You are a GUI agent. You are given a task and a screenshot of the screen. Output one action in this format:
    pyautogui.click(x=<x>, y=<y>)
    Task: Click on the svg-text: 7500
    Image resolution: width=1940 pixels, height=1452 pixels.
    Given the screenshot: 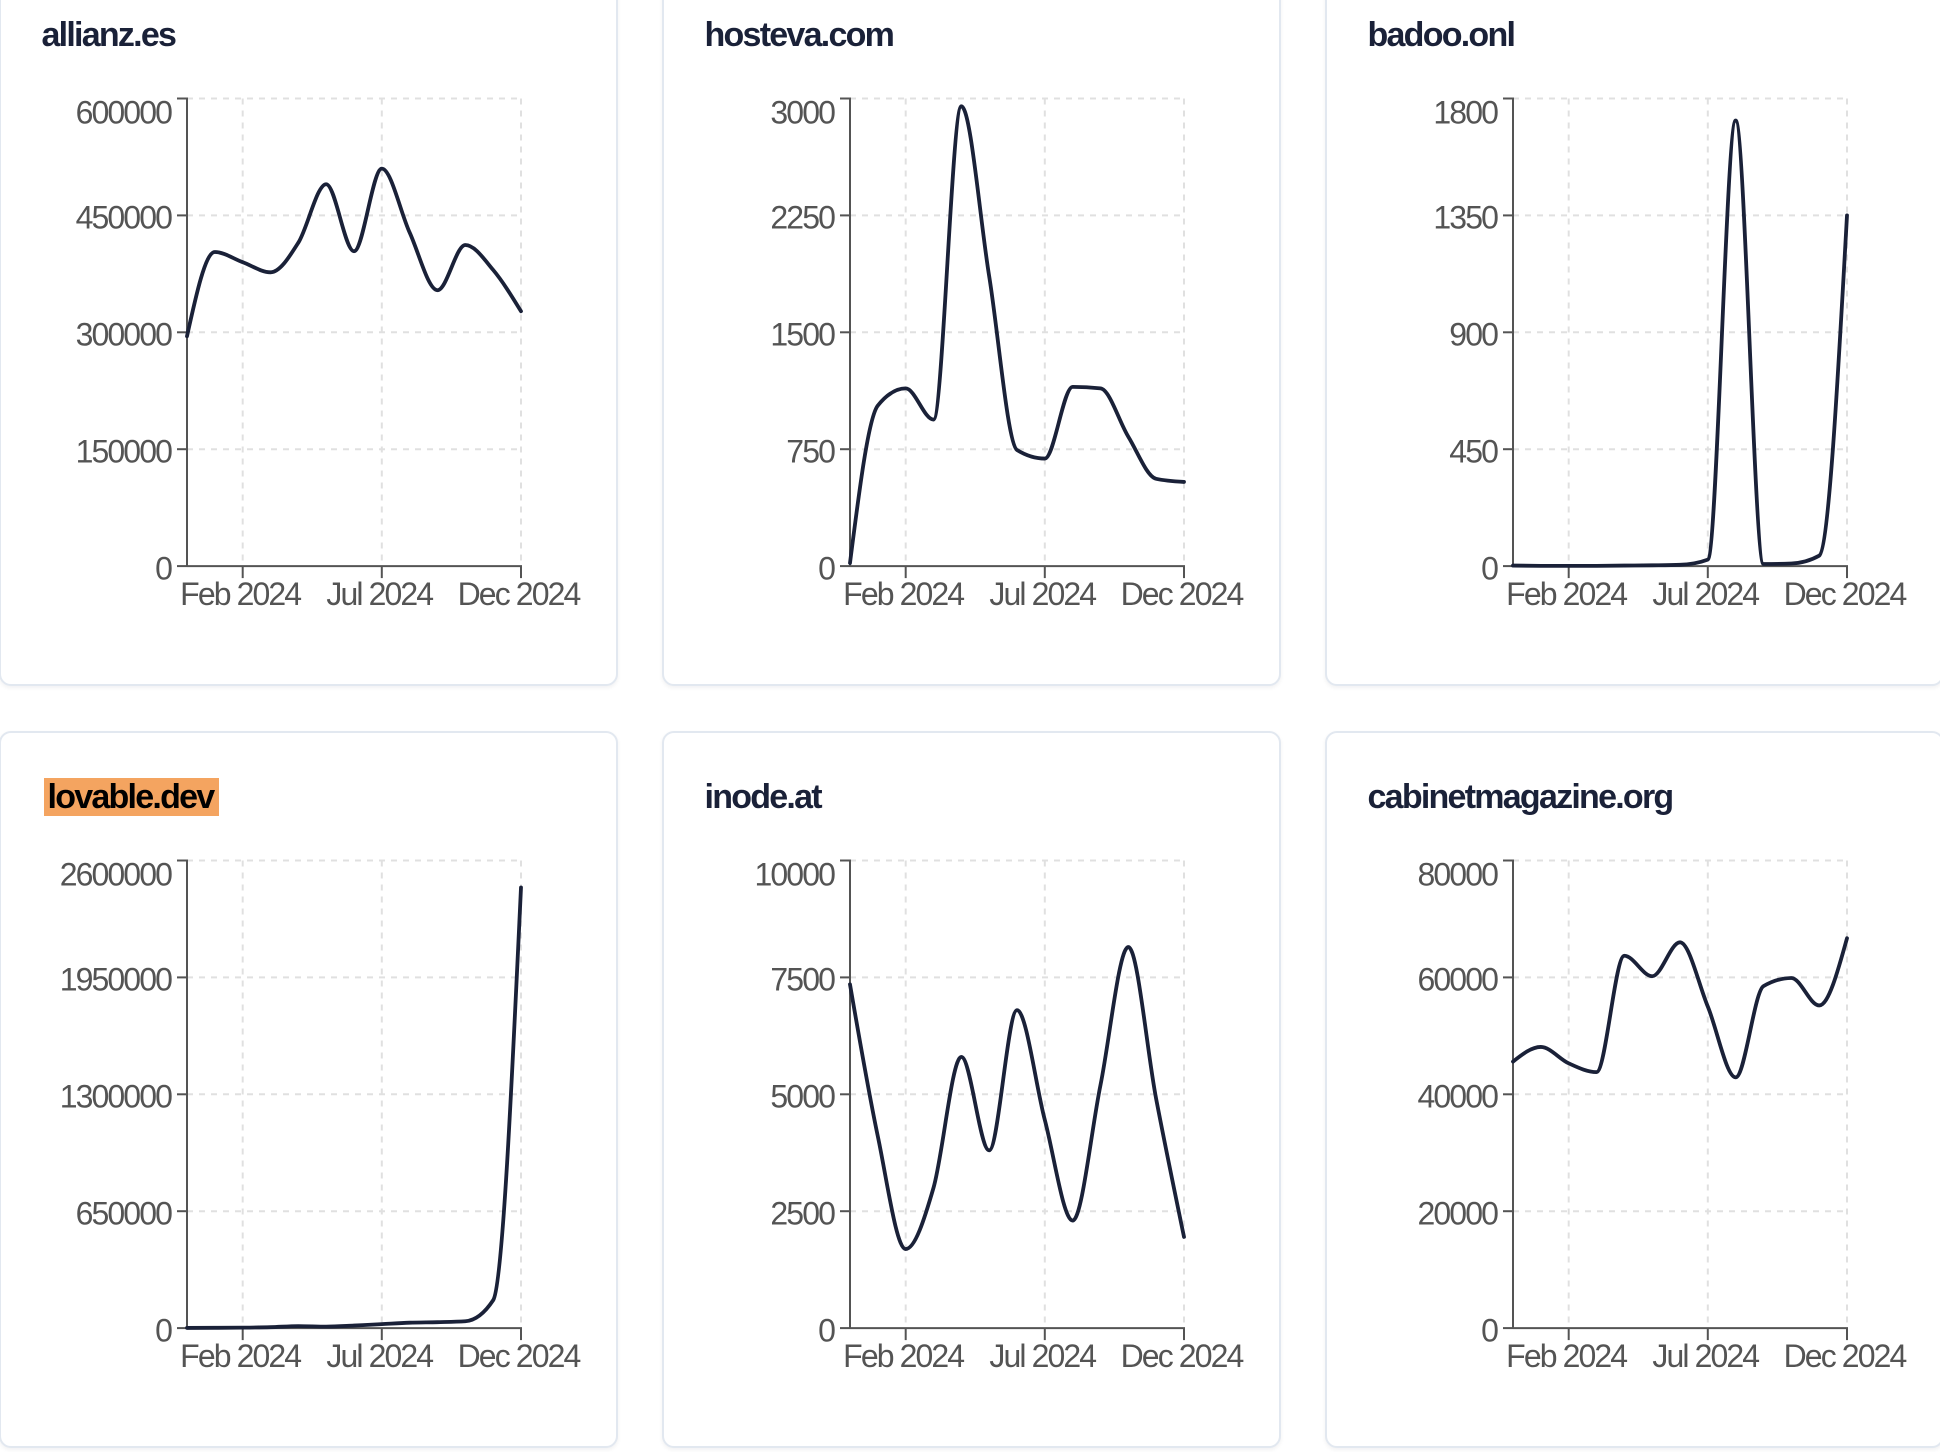 What is the action you would take?
    pyautogui.click(x=802, y=980)
    